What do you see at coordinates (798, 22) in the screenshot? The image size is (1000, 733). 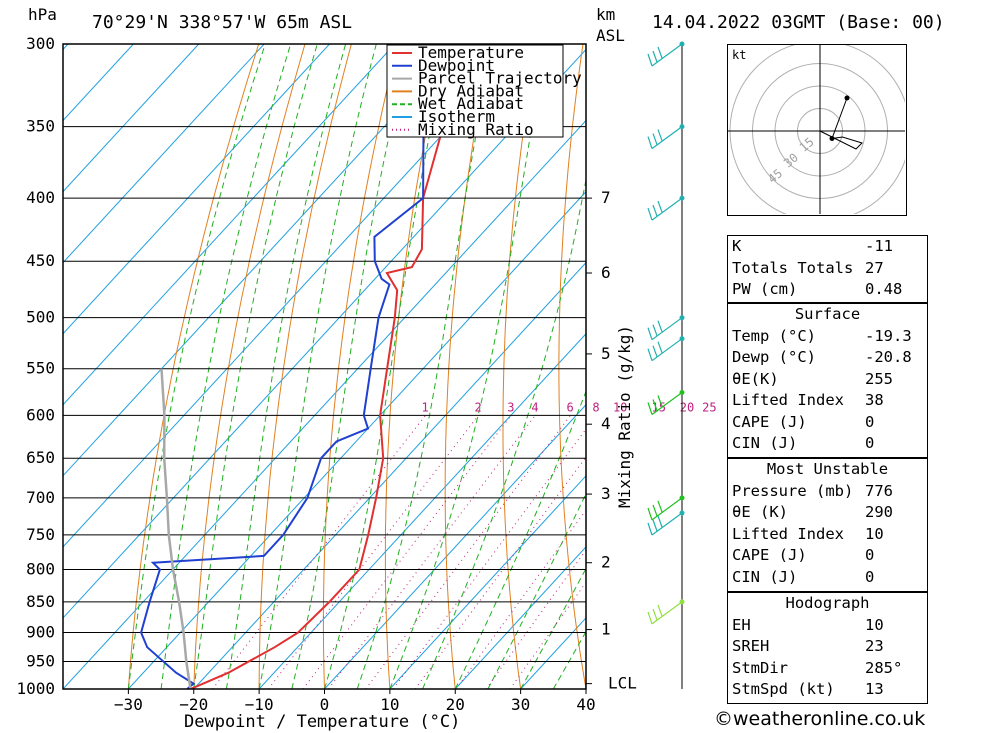 I see `datetime-title: 14.04.2022 03GMT (Base: 00)` at bounding box center [798, 22].